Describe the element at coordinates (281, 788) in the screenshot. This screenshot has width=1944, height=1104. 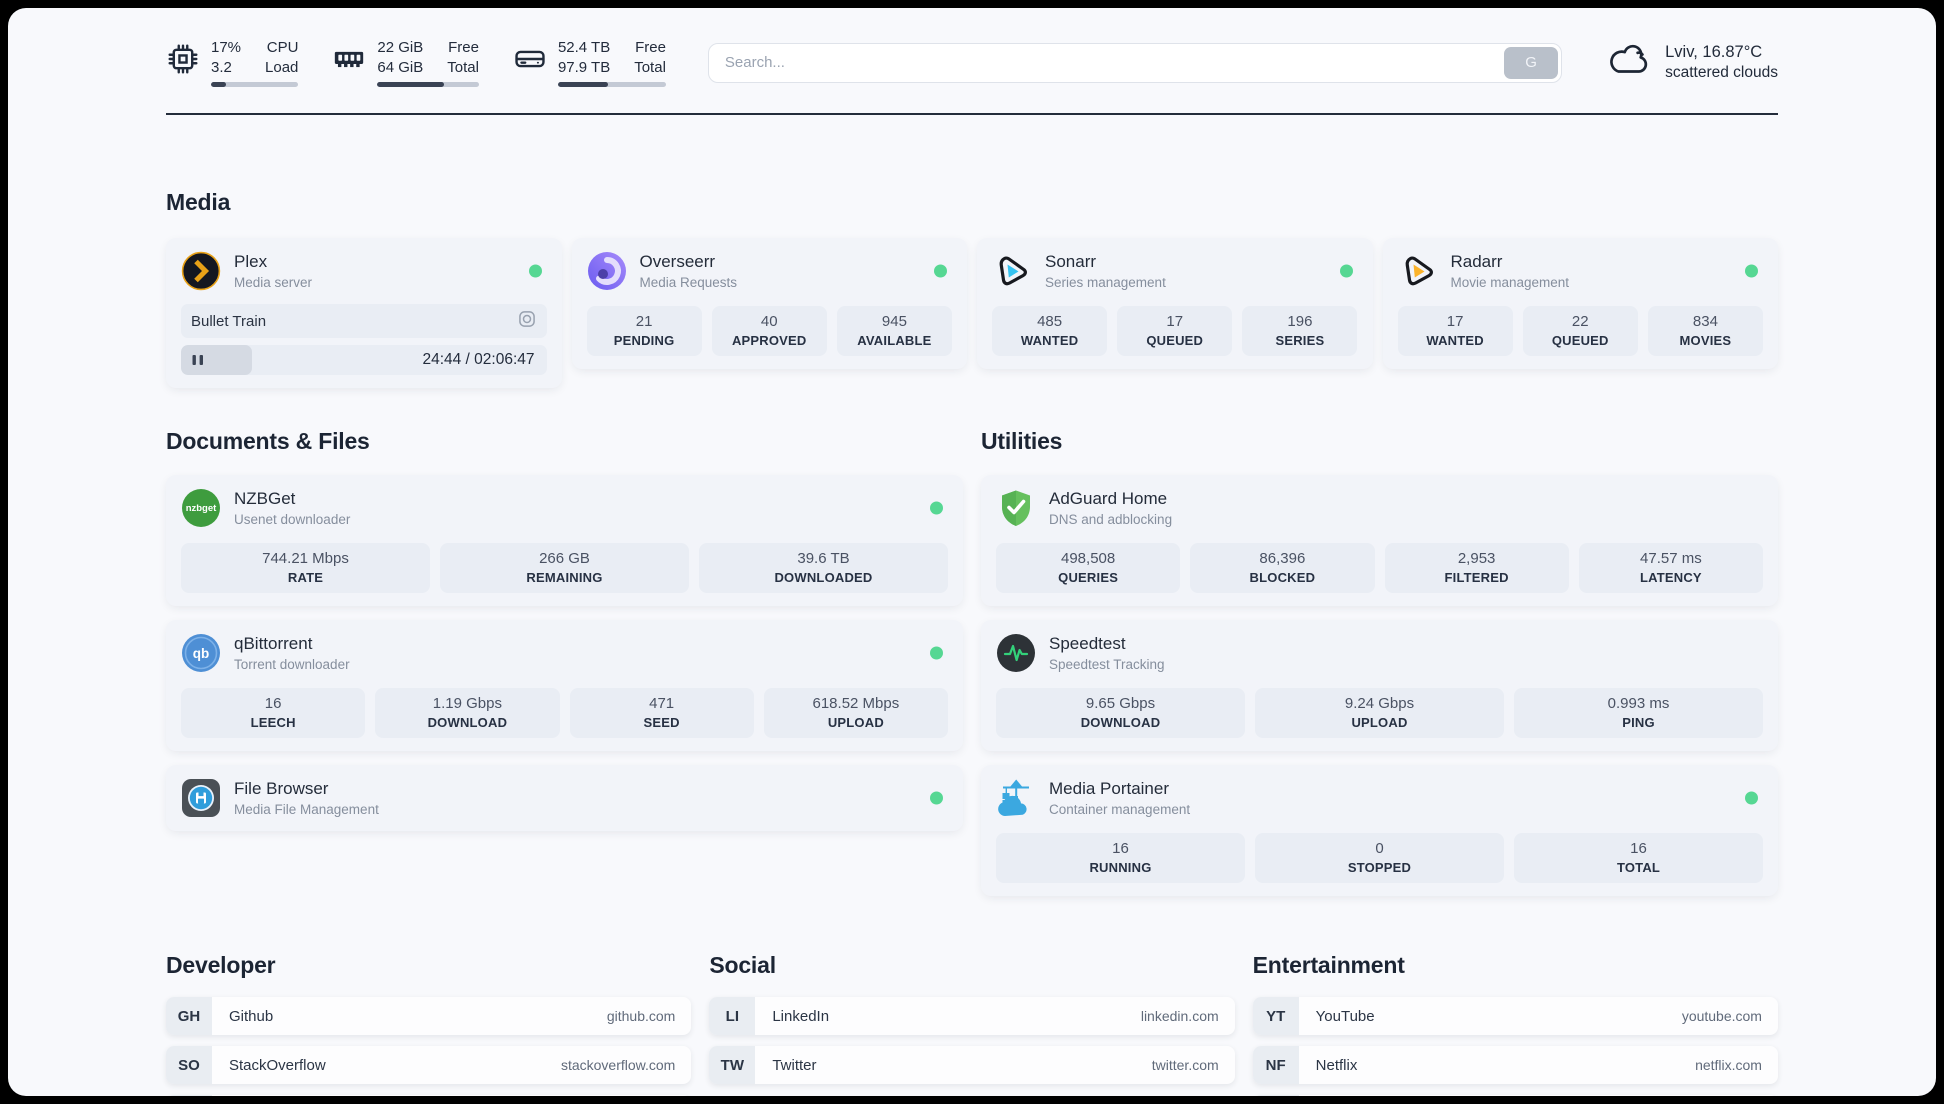
I see `app-title: File Browser` at that location.